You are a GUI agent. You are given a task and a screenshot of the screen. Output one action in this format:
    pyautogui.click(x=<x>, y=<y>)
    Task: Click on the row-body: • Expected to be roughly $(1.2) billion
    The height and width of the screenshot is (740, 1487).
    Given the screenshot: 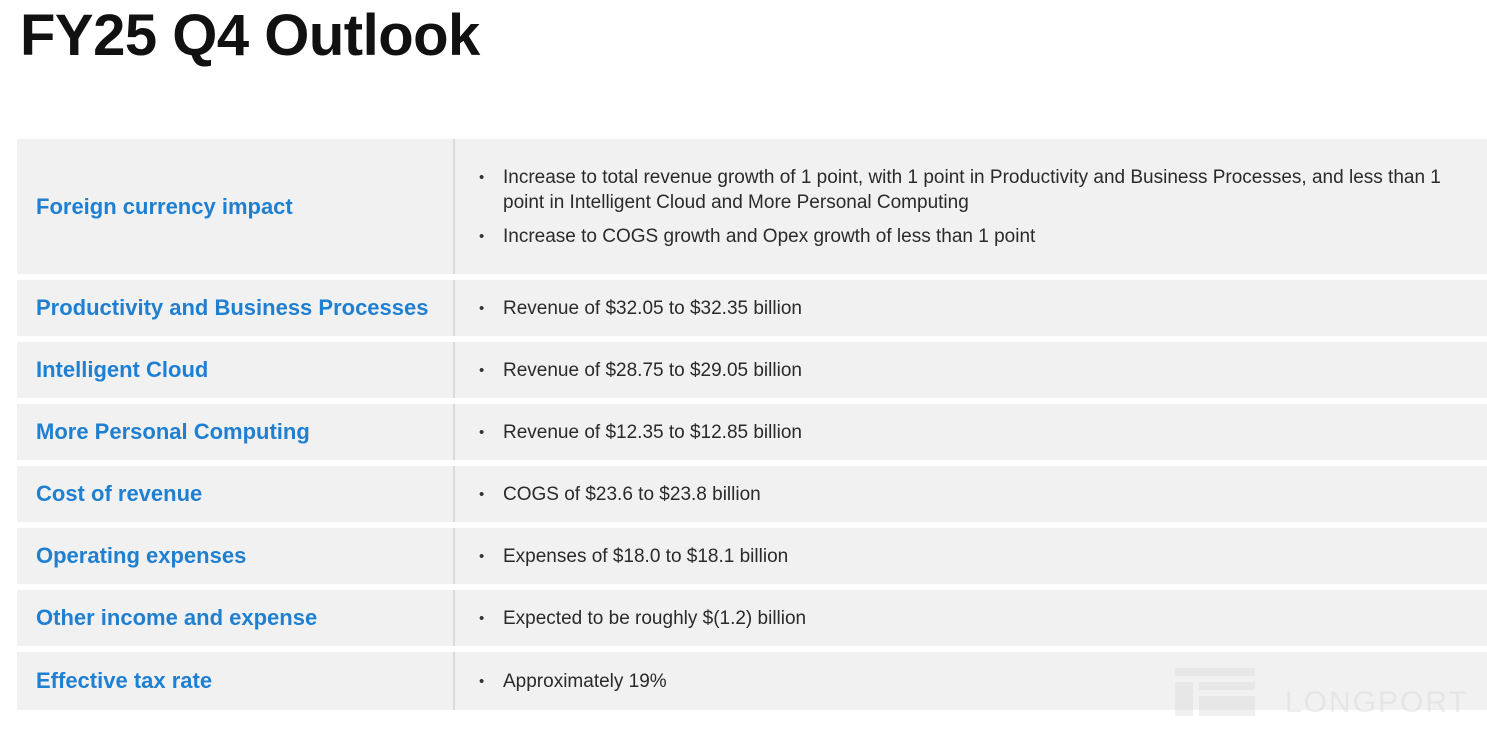 What is the action you would take?
    pyautogui.click(x=971, y=618)
    